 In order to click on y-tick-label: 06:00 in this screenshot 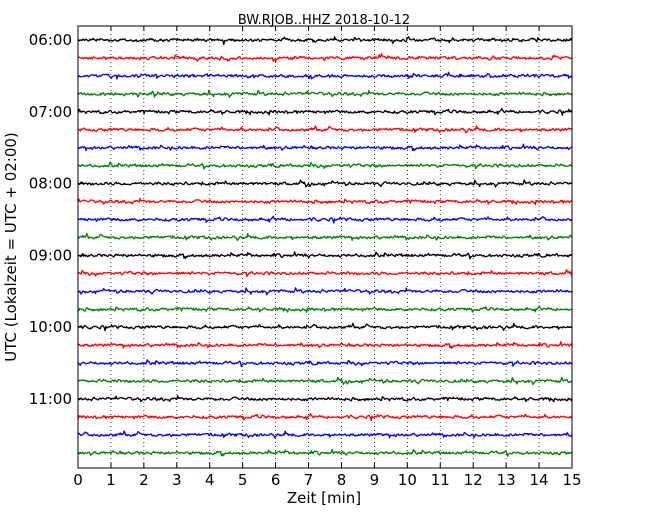, I will do `click(50, 40)`.